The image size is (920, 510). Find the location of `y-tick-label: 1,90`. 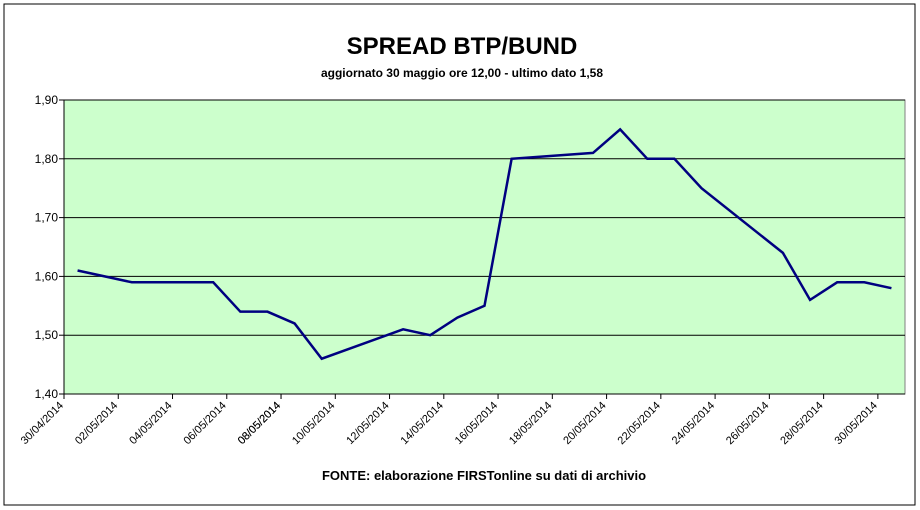

y-tick-label: 1,90 is located at coordinates (47, 100).